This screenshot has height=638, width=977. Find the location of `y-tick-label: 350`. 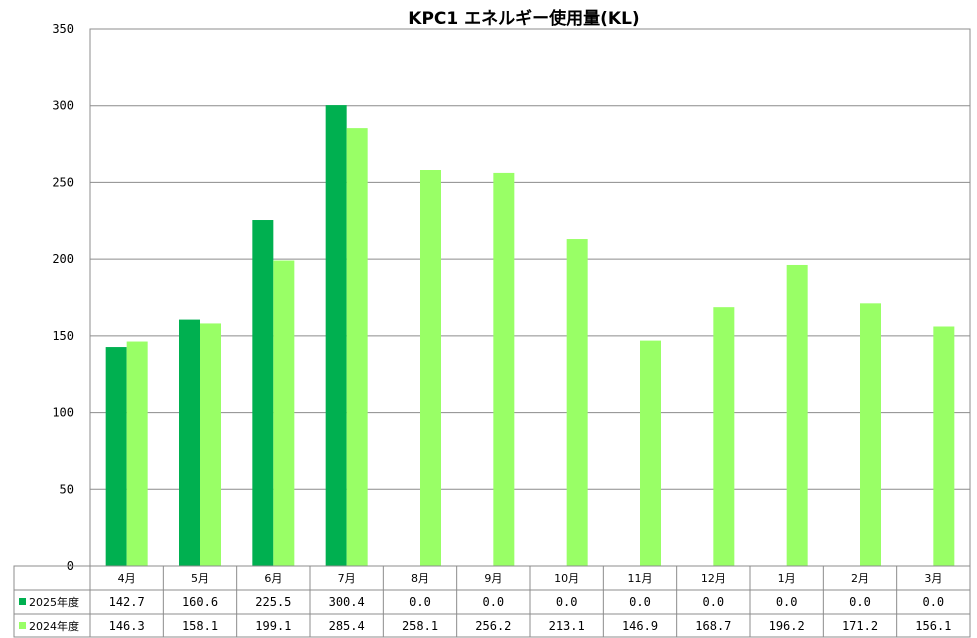

y-tick-label: 350 is located at coordinates (63, 29).